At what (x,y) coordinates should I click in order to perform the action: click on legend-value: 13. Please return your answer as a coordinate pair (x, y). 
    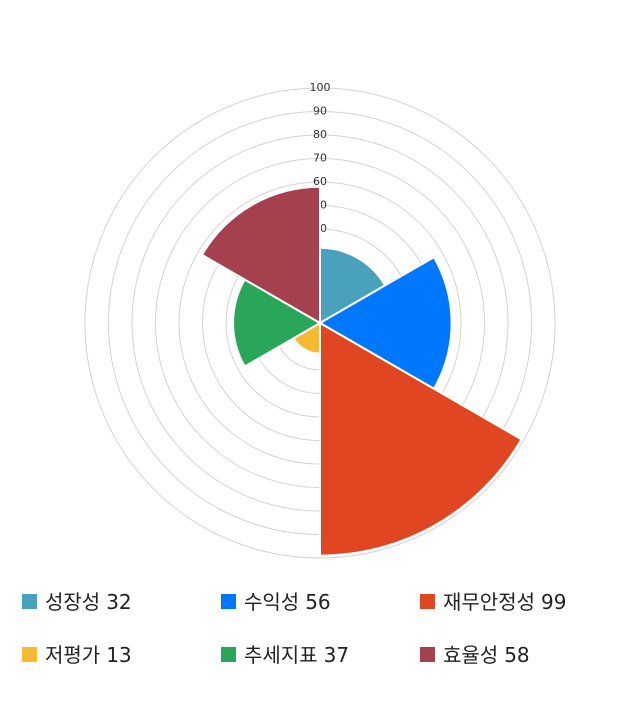
    Looking at the image, I should click on (118, 655).